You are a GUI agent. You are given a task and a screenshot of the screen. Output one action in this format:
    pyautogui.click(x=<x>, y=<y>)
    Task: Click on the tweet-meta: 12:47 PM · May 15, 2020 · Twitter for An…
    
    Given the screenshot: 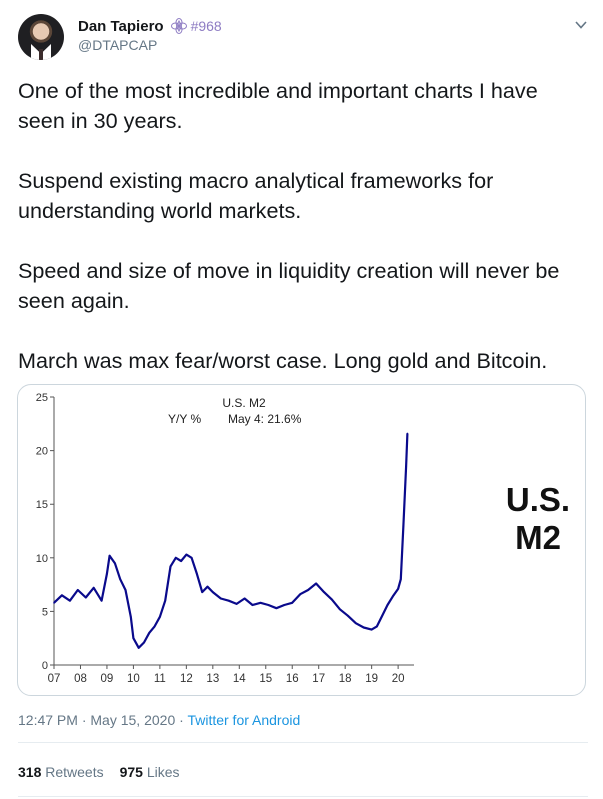 What is the action you would take?
    pyautogui.click(x=159, y=720)
    